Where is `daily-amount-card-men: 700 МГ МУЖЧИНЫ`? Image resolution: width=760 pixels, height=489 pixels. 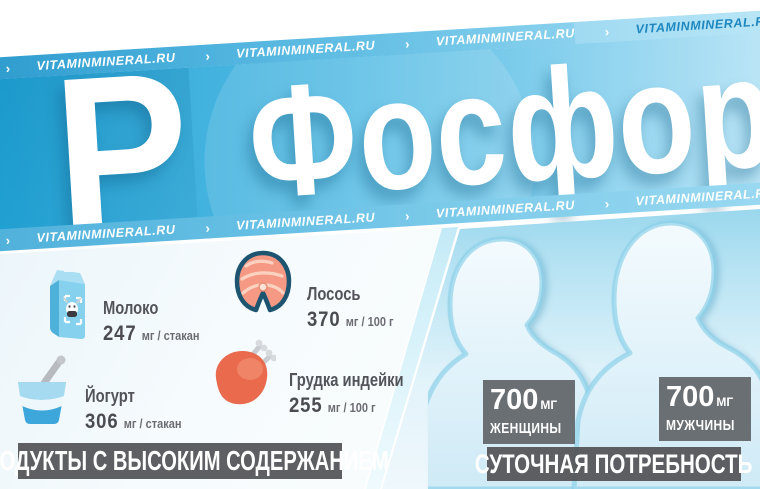 daily-amount-card-men: 700 МГ МУЖЧИНЫ is located at coordinates (705, 409).